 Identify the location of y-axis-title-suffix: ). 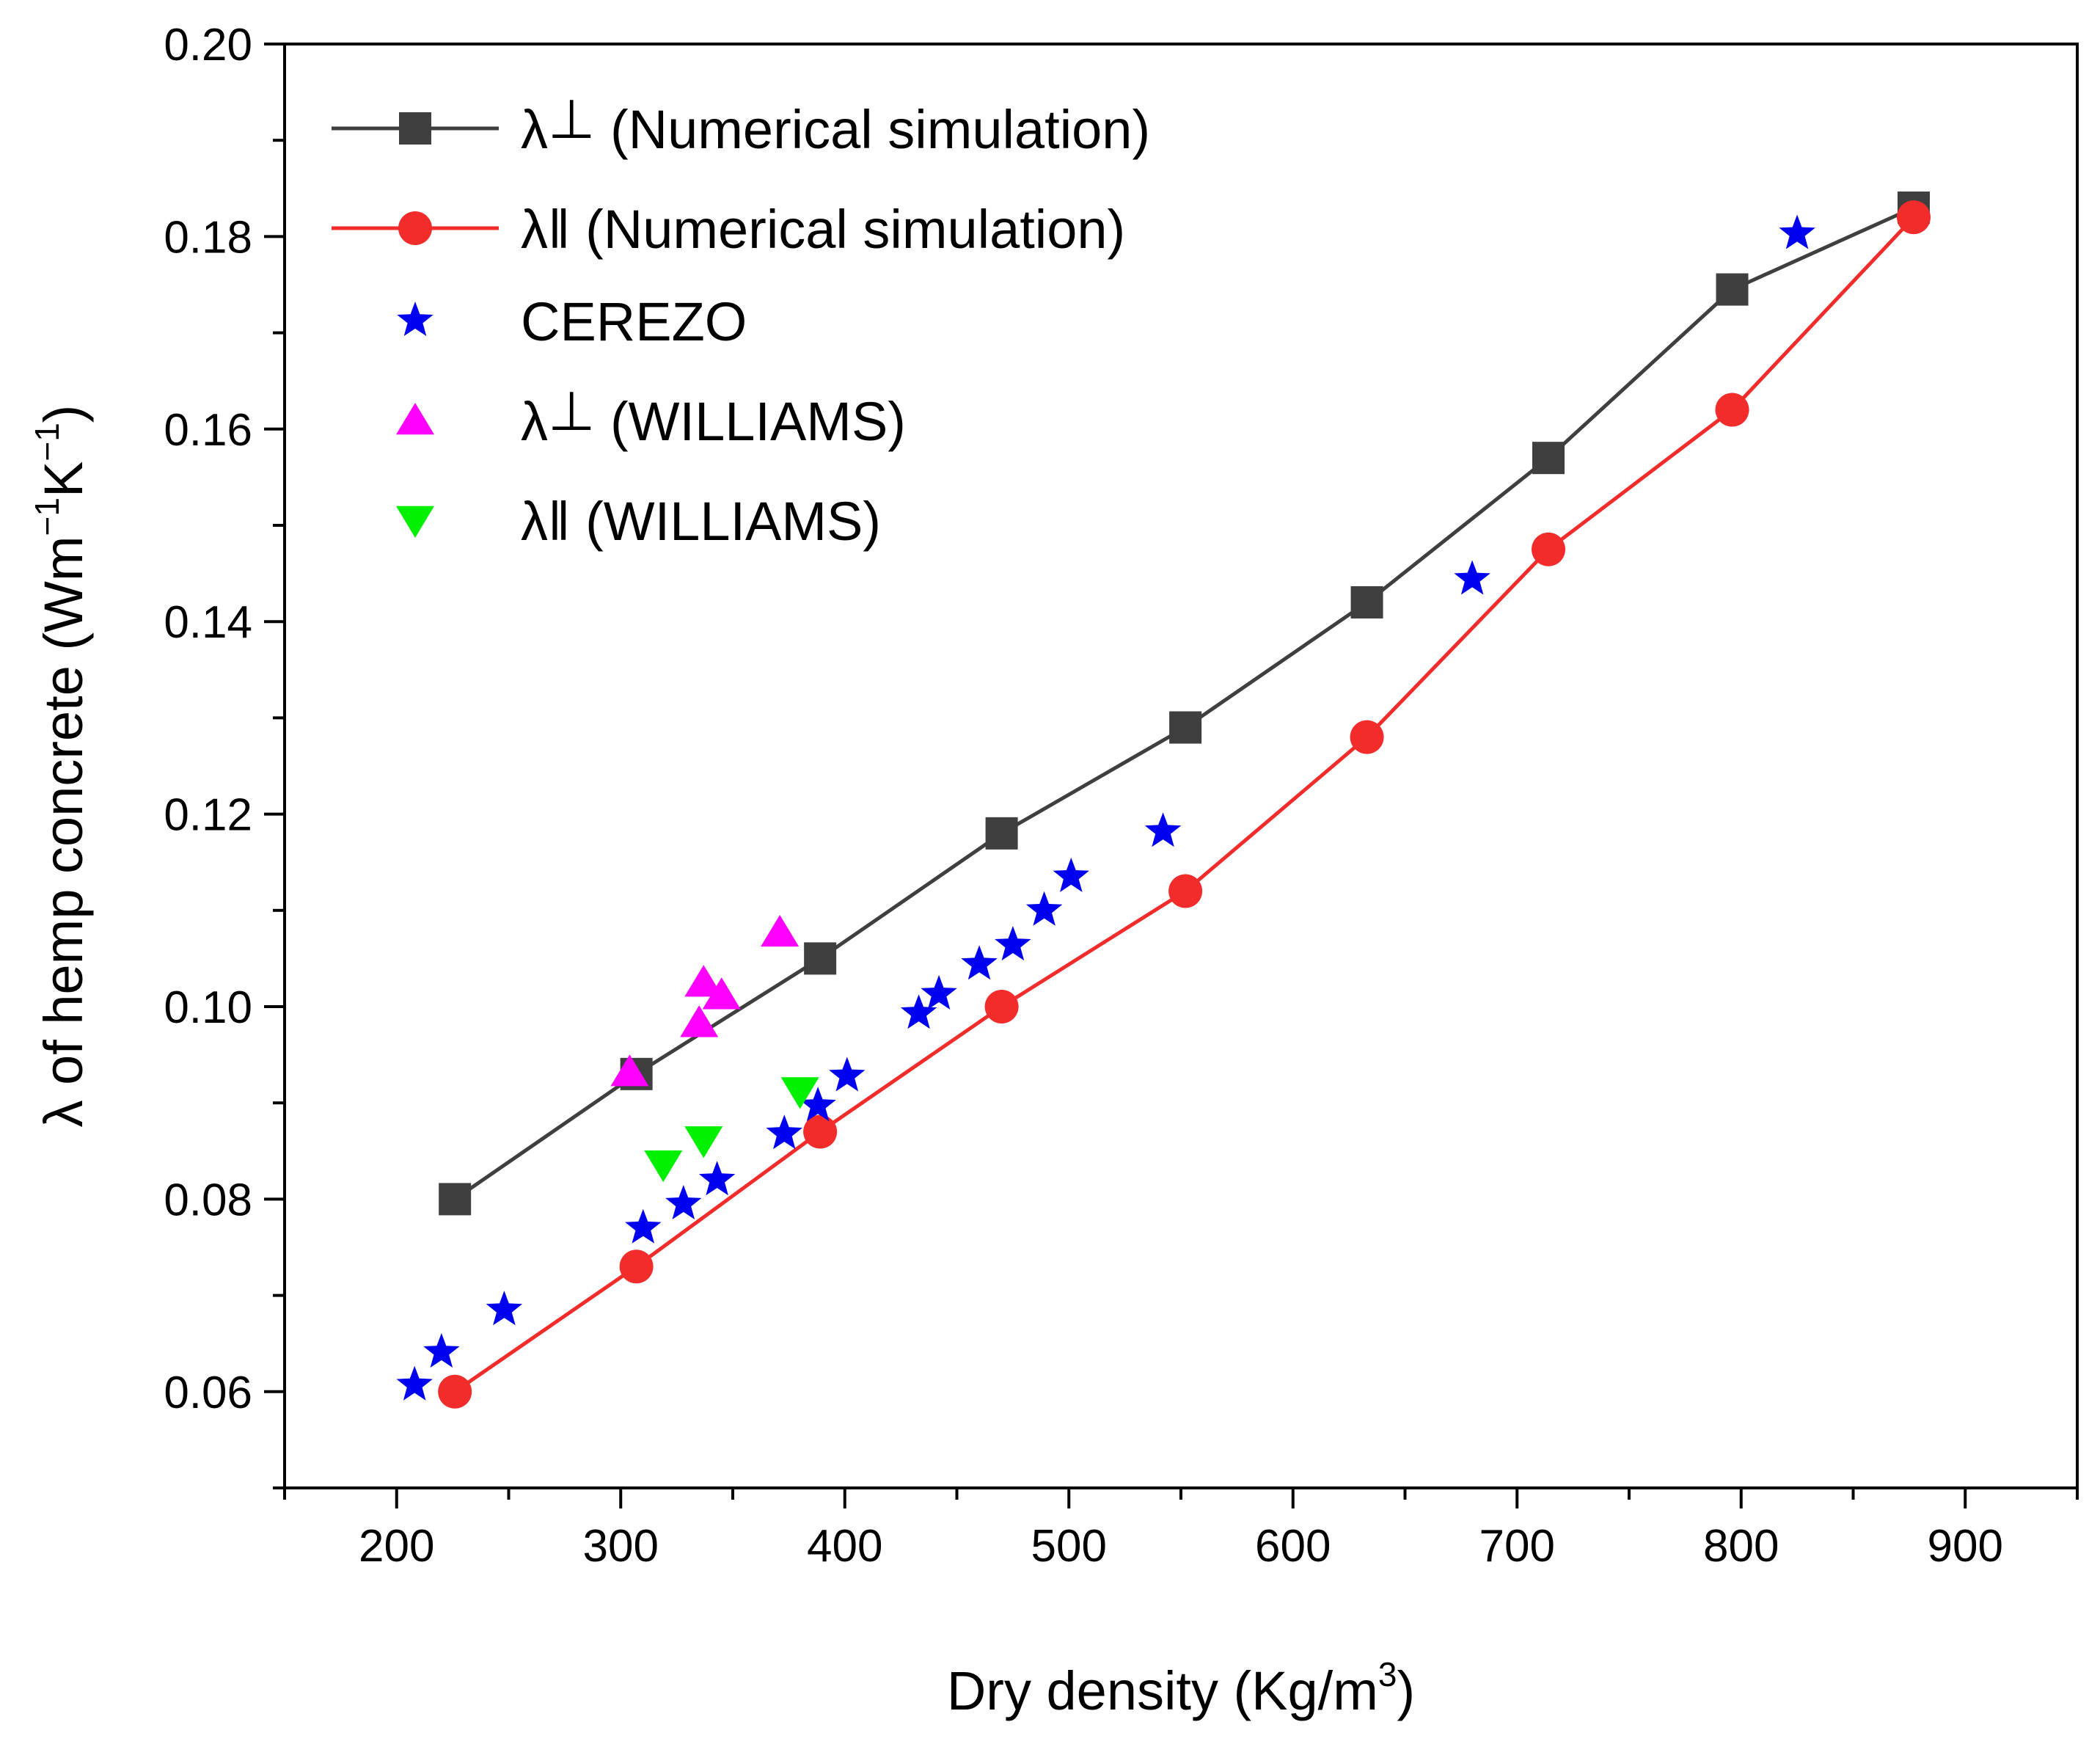
(63, 414).